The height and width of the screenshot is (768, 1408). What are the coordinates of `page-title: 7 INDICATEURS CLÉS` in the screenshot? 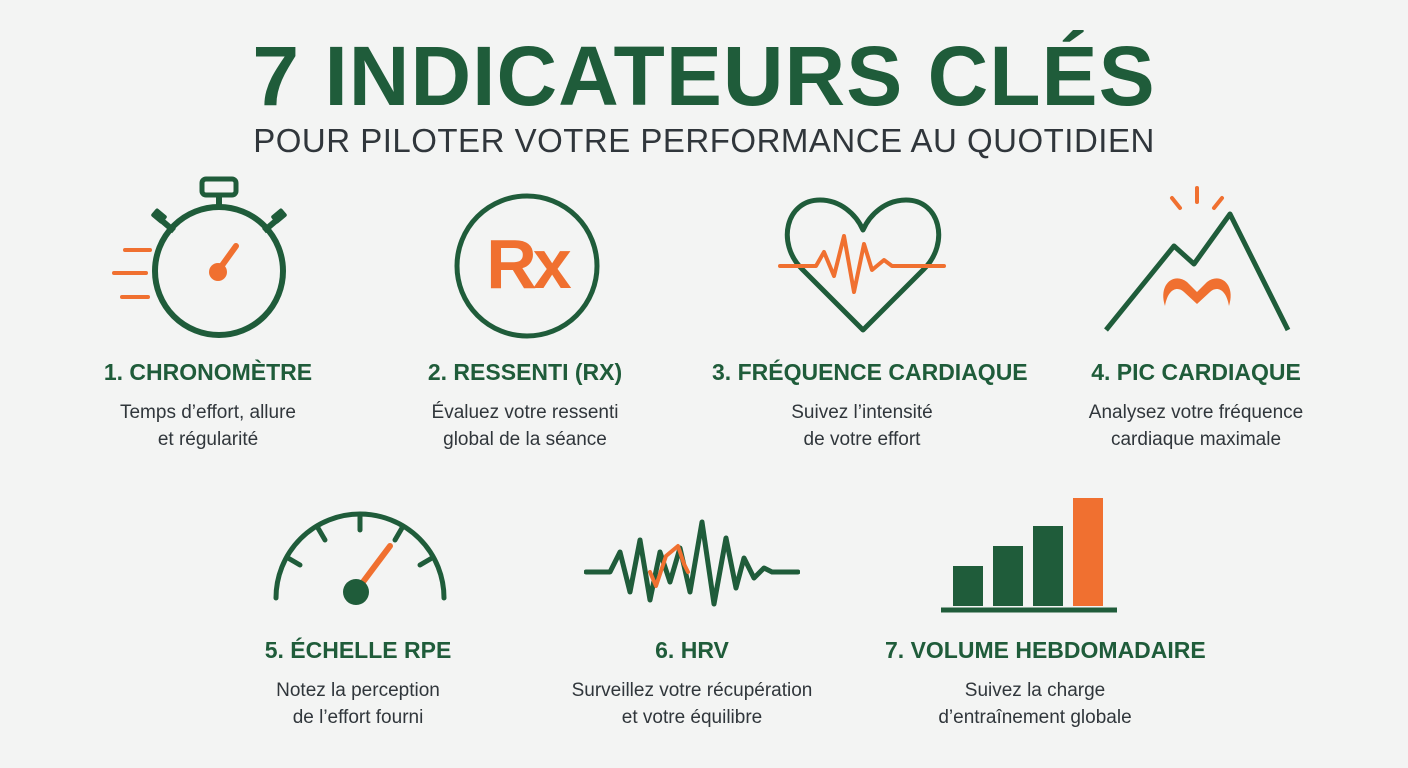 It's located at (704, 76).